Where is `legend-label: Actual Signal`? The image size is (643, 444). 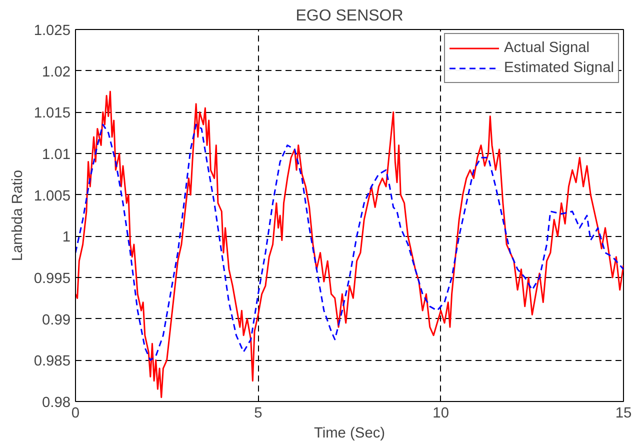 legend-label: Actual Signal is located at coordinates (547, 48).